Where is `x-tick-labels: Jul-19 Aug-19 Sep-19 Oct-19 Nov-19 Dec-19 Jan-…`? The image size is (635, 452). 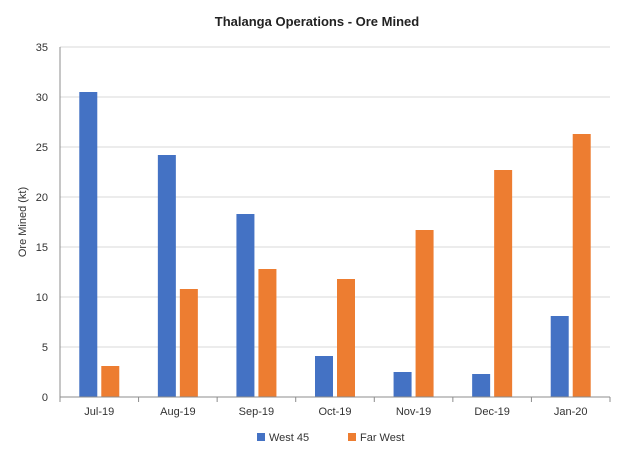
x-tick-labels: Jul-19 Aug-19 Sep-19 Oct-19 Nov-19 Dec-19 Jan-… is located at coordinates (335, 412).